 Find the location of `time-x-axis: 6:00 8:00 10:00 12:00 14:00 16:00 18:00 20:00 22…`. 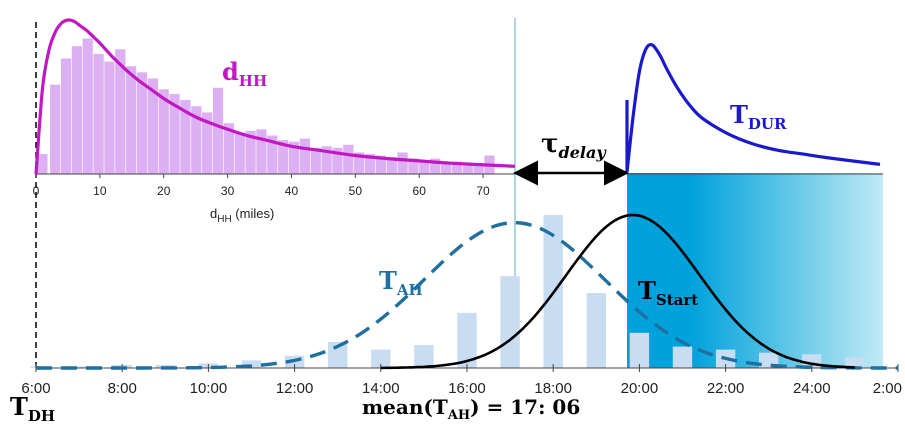

time-x-axis: 6:00 8:00 10:00 12:00 14:00 16:00 18:00 20:00 22… is located at coordinates (461, 380).